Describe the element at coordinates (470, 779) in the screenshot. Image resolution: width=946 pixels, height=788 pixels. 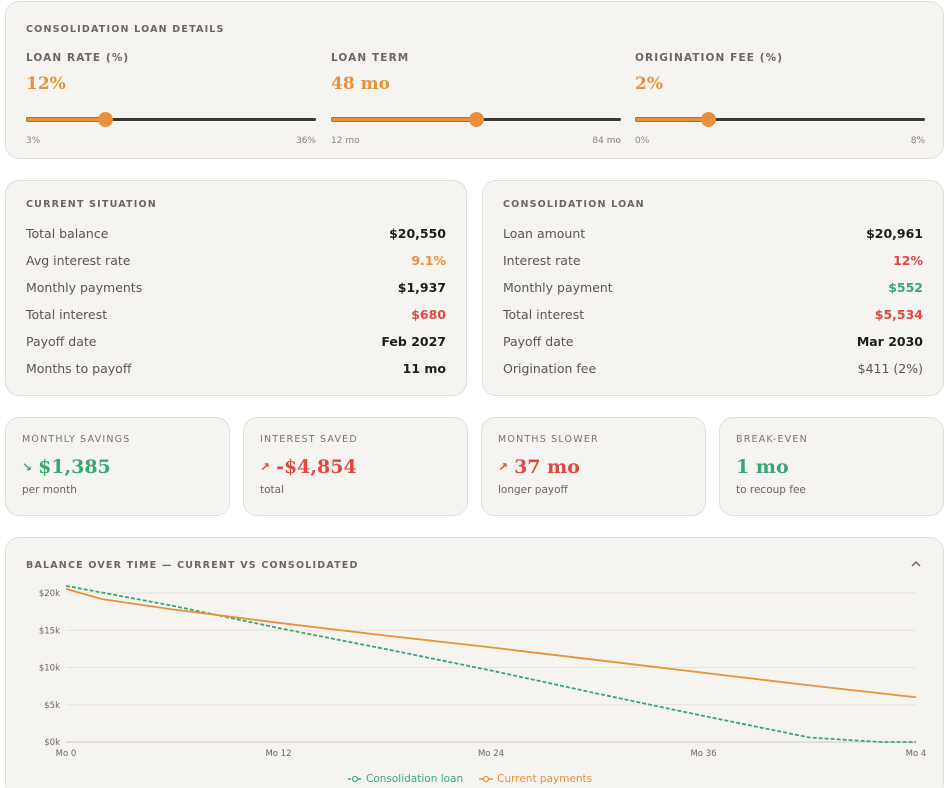
I see `chart-legend: Consolidation loan Current payments` at that location.